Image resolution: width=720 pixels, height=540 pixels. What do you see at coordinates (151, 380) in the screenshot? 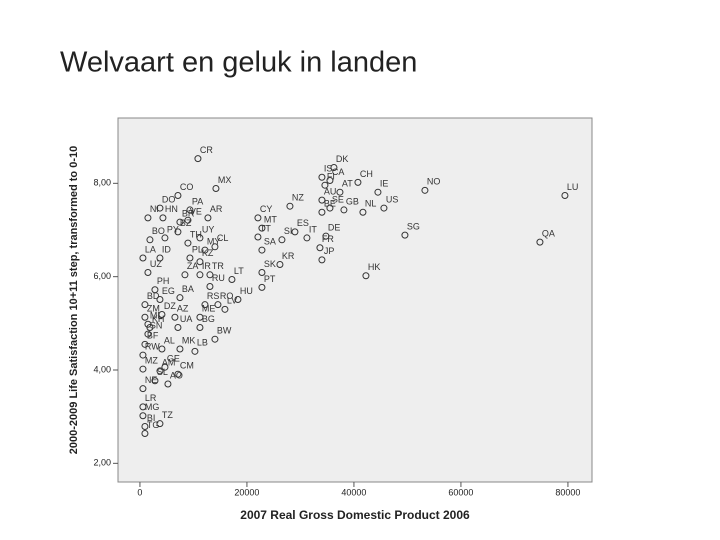
I see `point-label: NE` at bounding box center [151, 380].